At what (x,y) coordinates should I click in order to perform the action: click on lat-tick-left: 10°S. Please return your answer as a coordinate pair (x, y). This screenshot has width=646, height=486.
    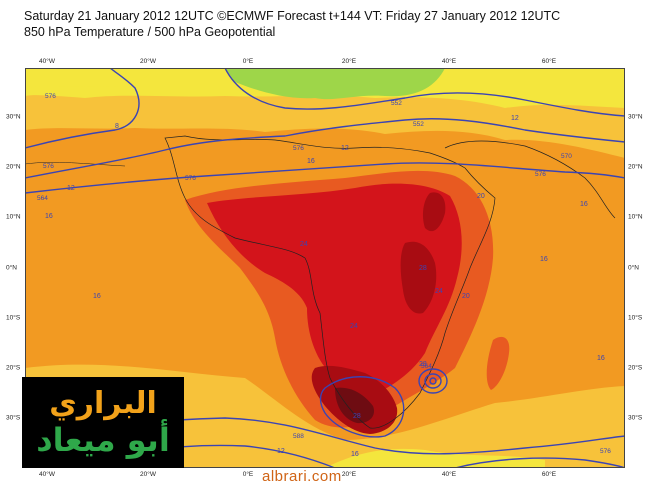
    Looking at the image, I should click on (13, 318).